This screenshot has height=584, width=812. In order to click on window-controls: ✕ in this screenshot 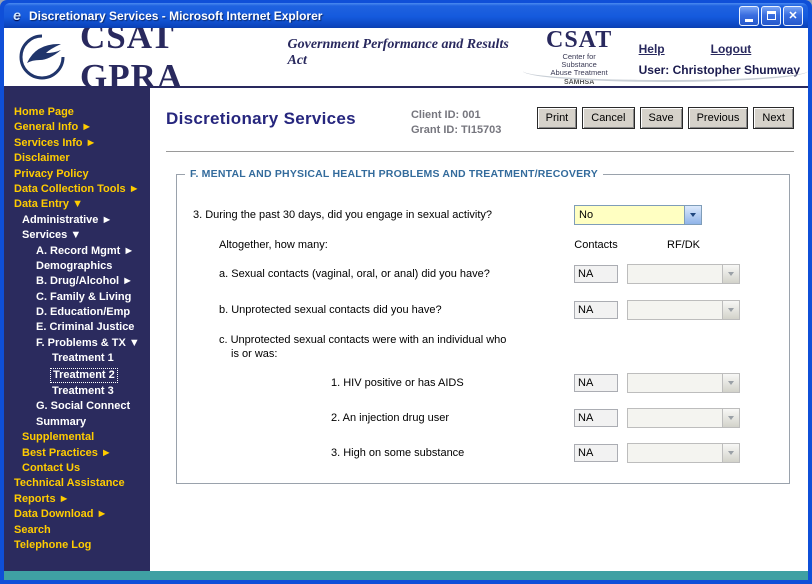, I will do `click(771, 15)`.